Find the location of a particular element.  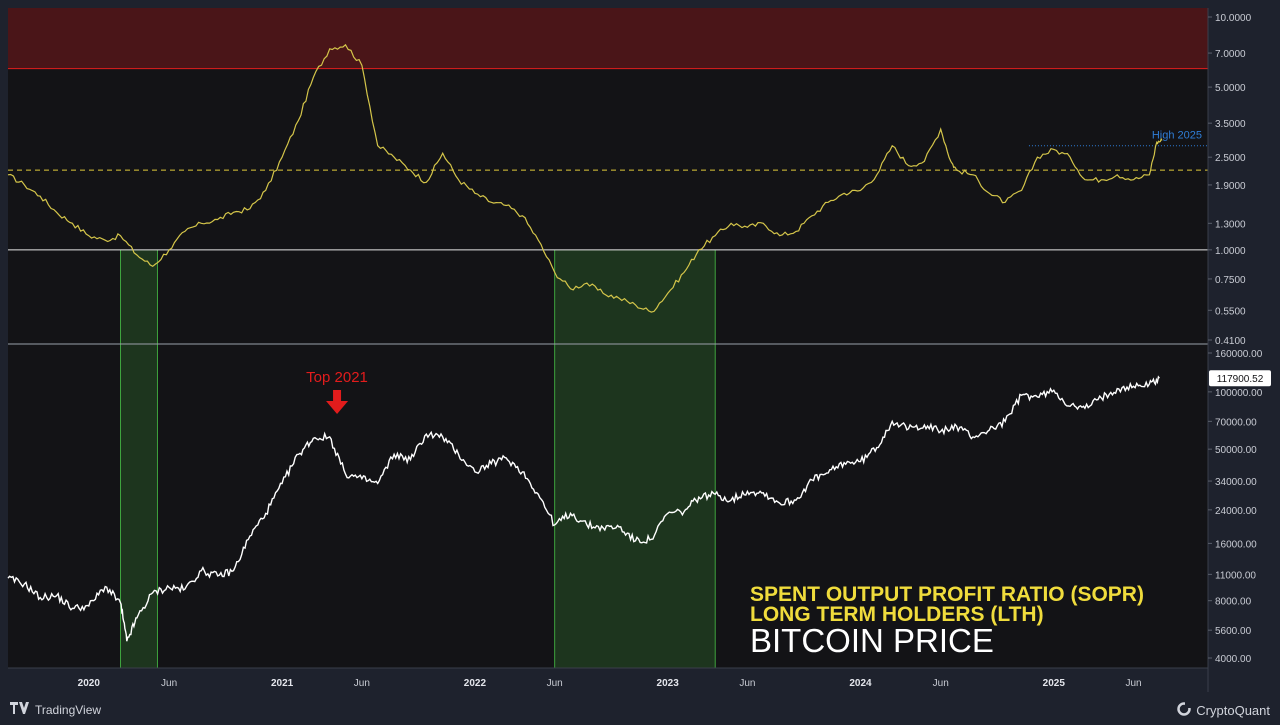

tradingview-label: TradingView is located at coordinates (68, 709).